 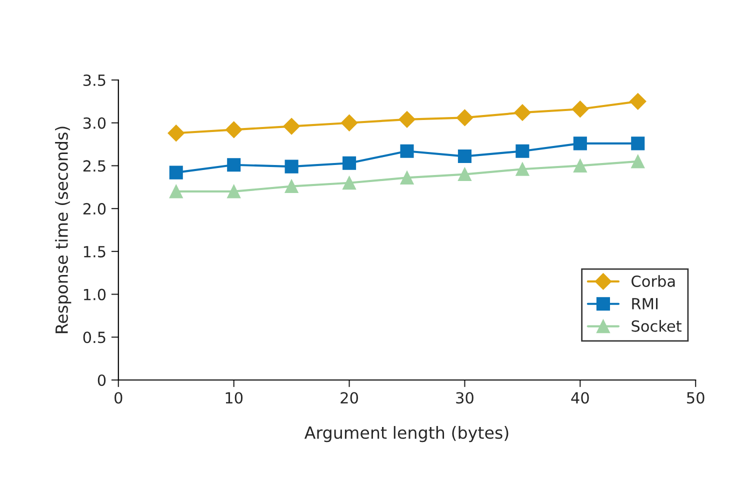 What do you see at coordinates (465, 398) in the screenshot?
I see `x-tick-label: 30` at bounding box center [465, 398].